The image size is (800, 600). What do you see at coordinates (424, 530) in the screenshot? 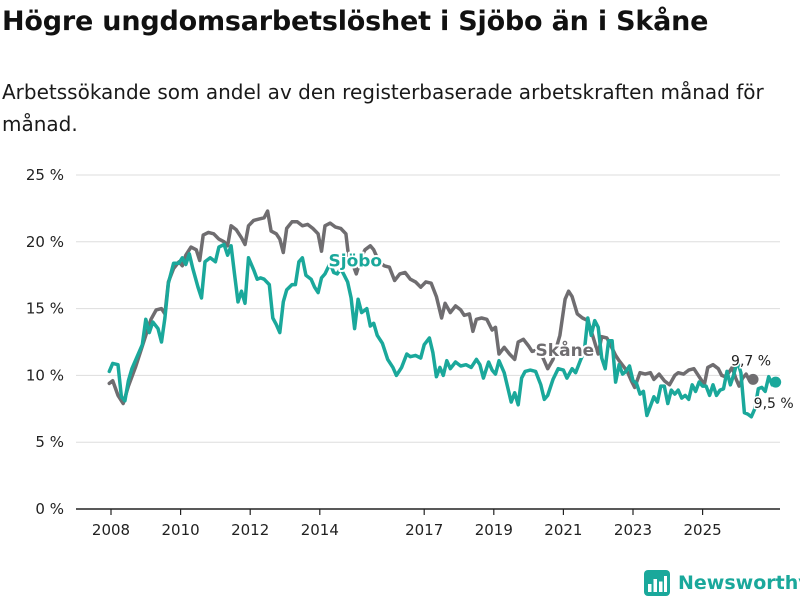
I see `x-tick-label: 2017` at bounding box center [424, 530].